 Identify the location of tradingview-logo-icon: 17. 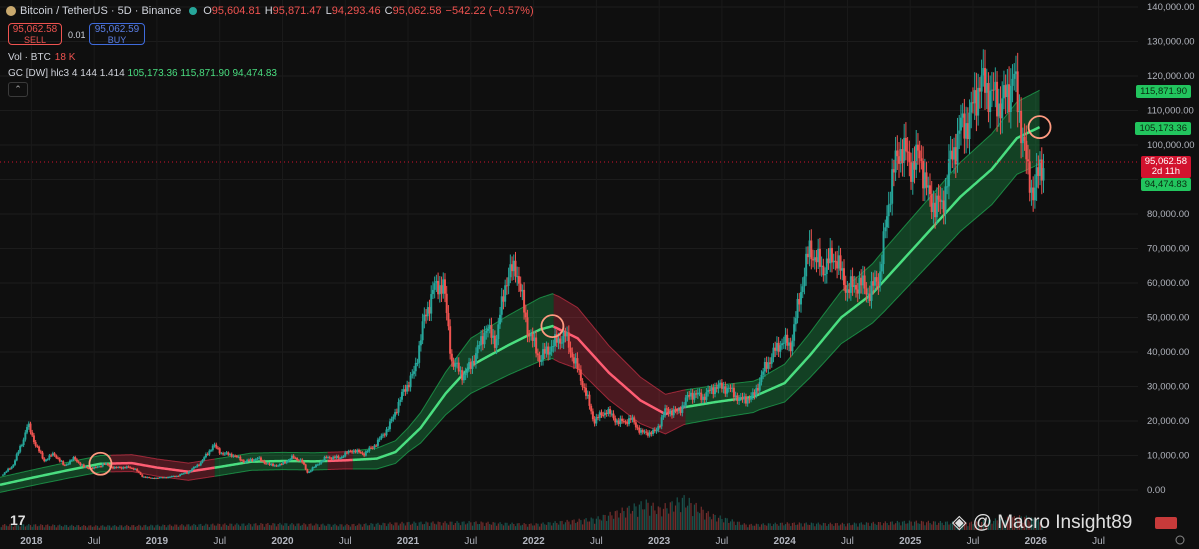
(18, 520).